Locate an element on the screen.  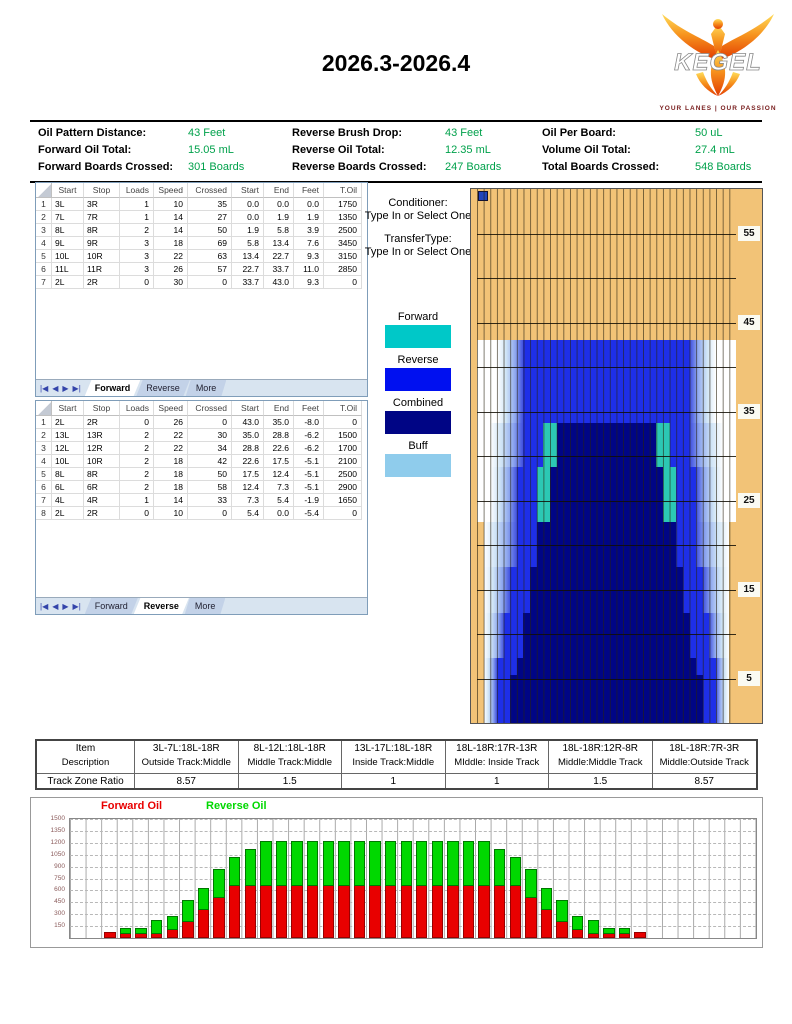
cell: 4L is located at coordinates (68, 500).